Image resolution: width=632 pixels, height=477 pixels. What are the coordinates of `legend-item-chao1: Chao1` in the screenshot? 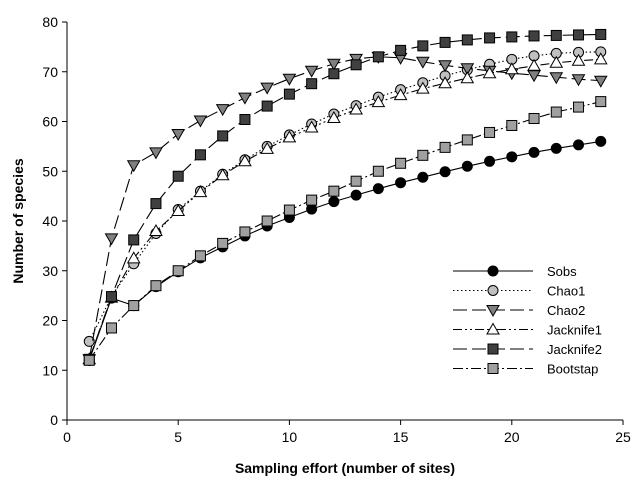 It's located at (519, 291).